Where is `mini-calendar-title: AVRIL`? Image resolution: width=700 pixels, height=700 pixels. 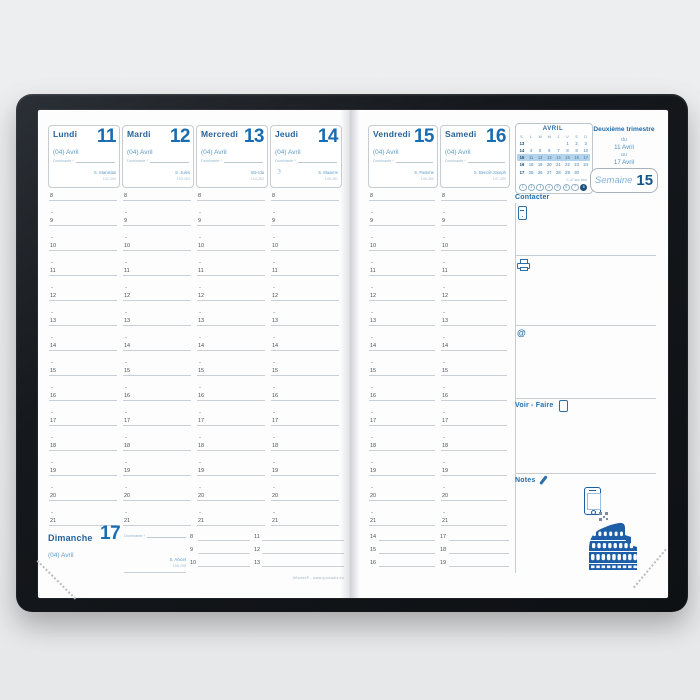
mini-calendar-title: AVRIL is located at coordinates (553, 129).